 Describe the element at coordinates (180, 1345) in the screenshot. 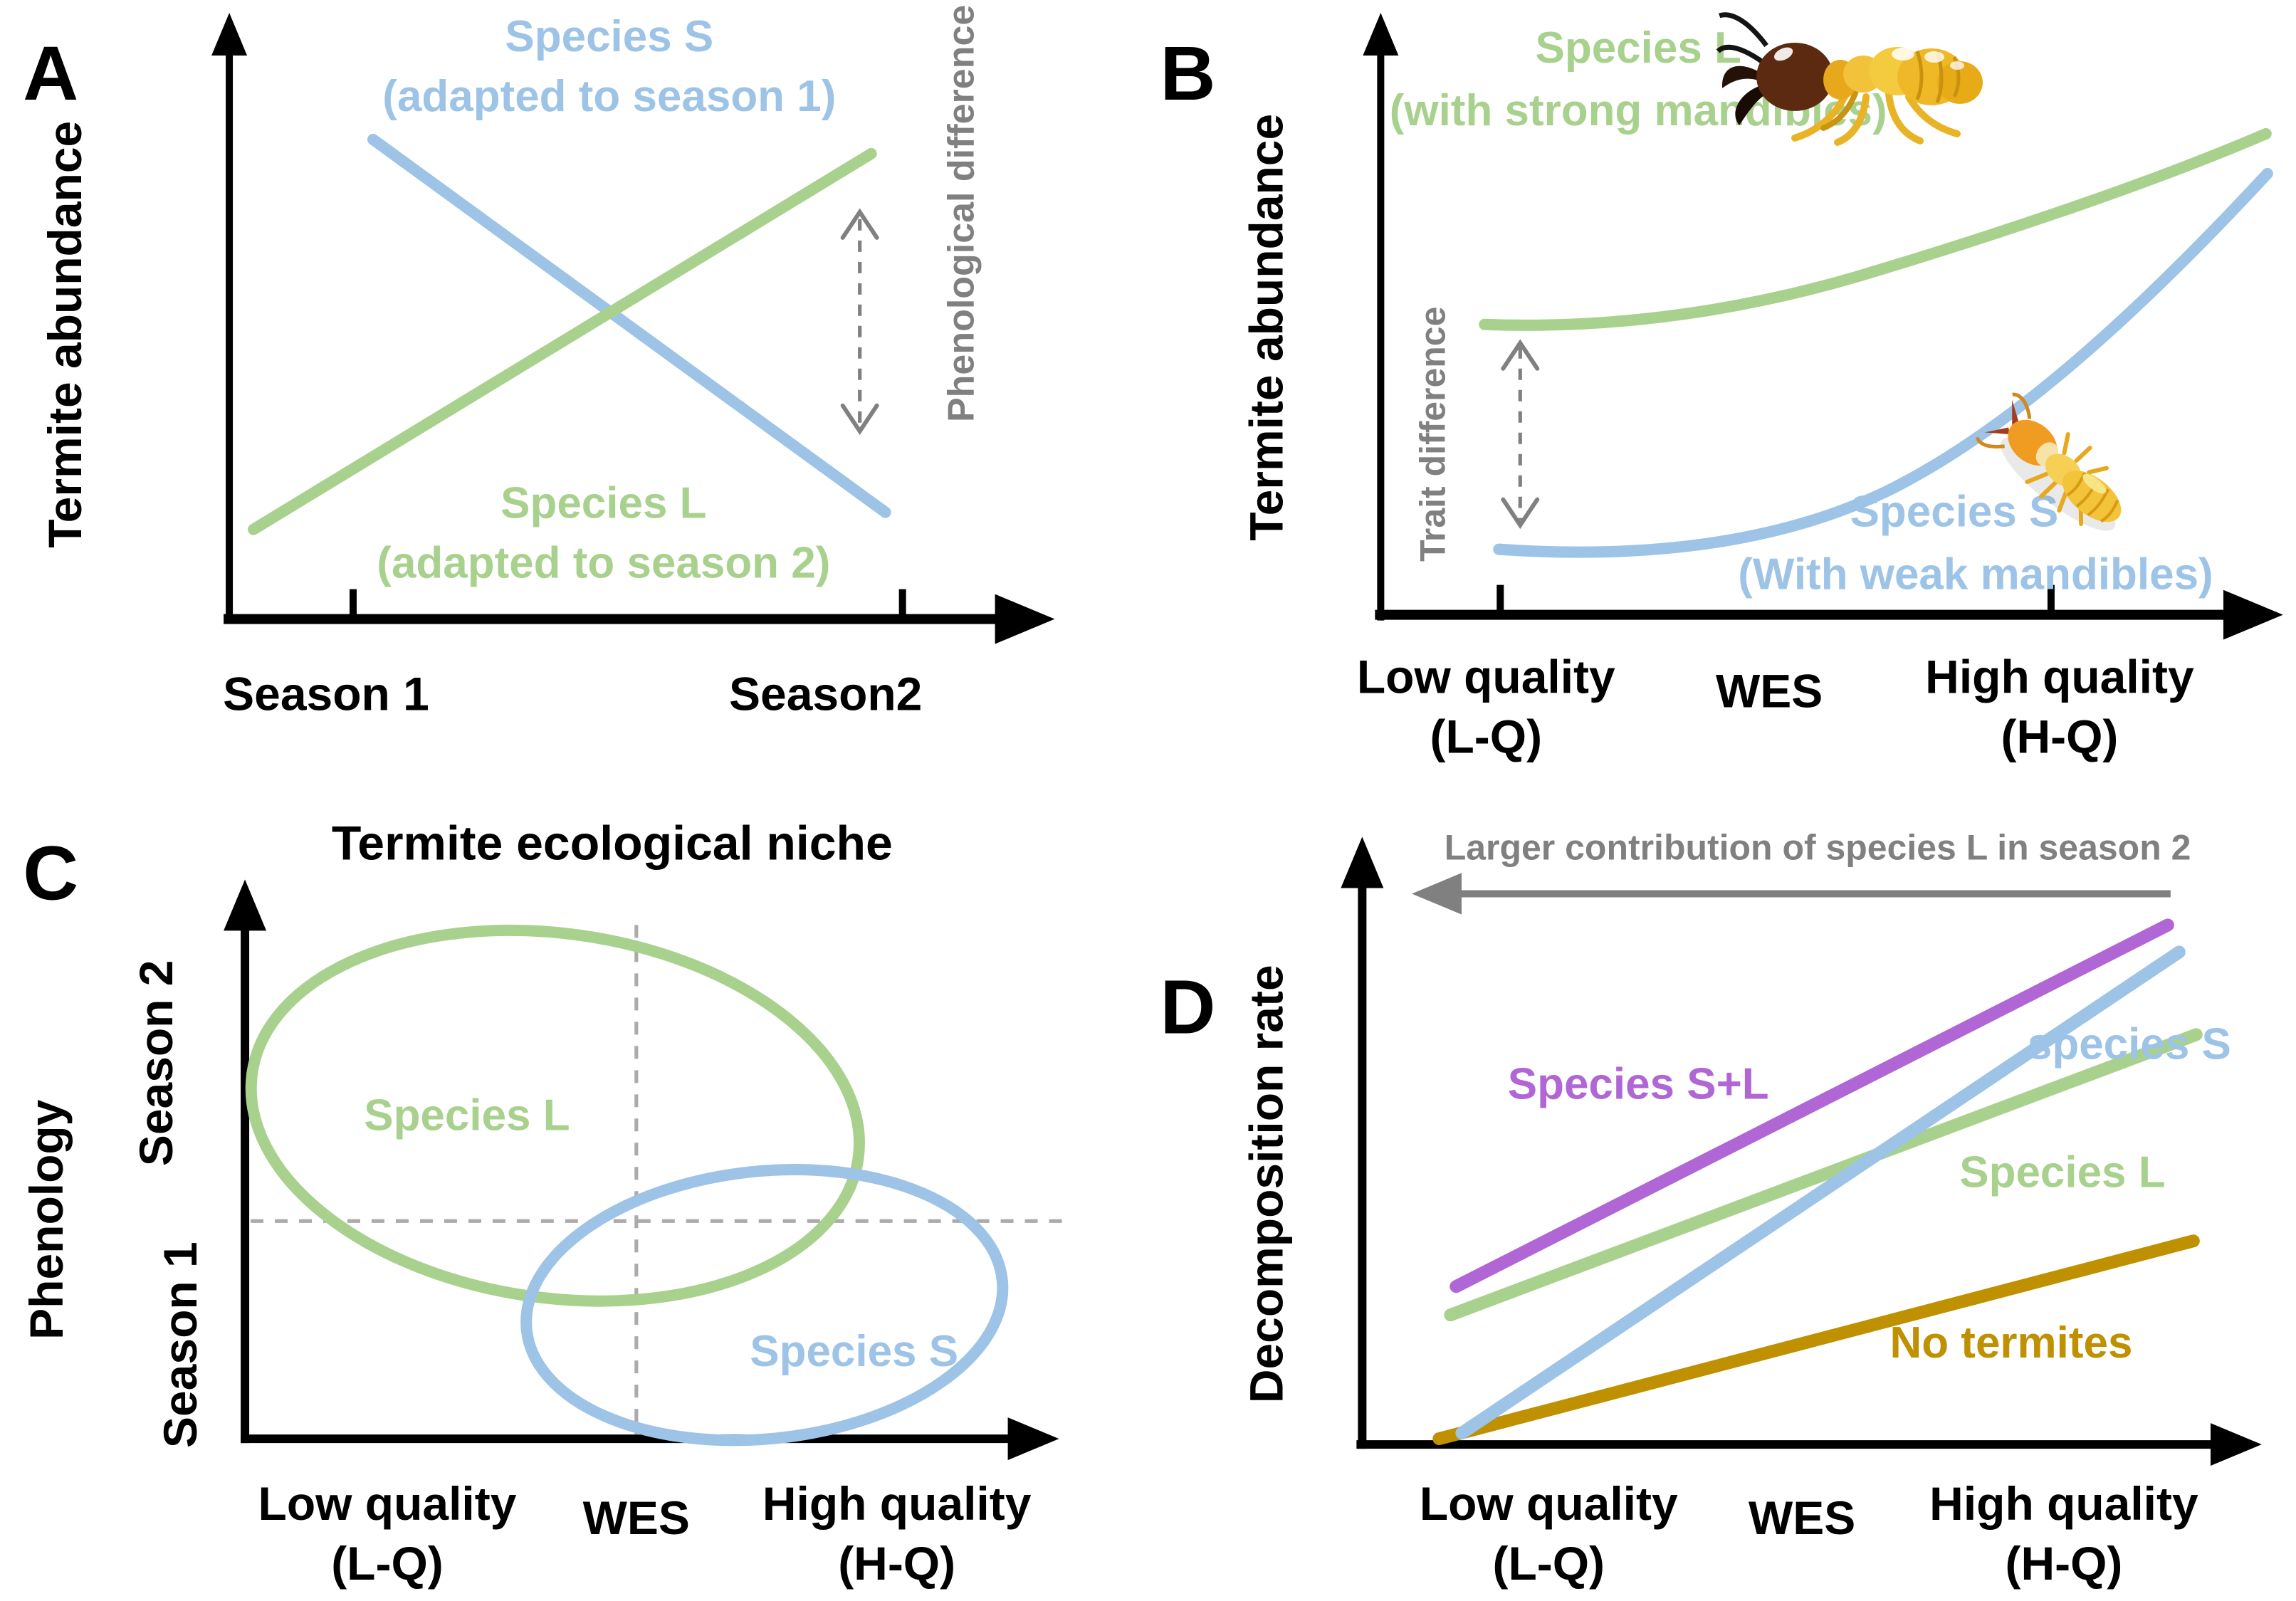

I see `panel-c-ytick-season1: Season 1` at that location.